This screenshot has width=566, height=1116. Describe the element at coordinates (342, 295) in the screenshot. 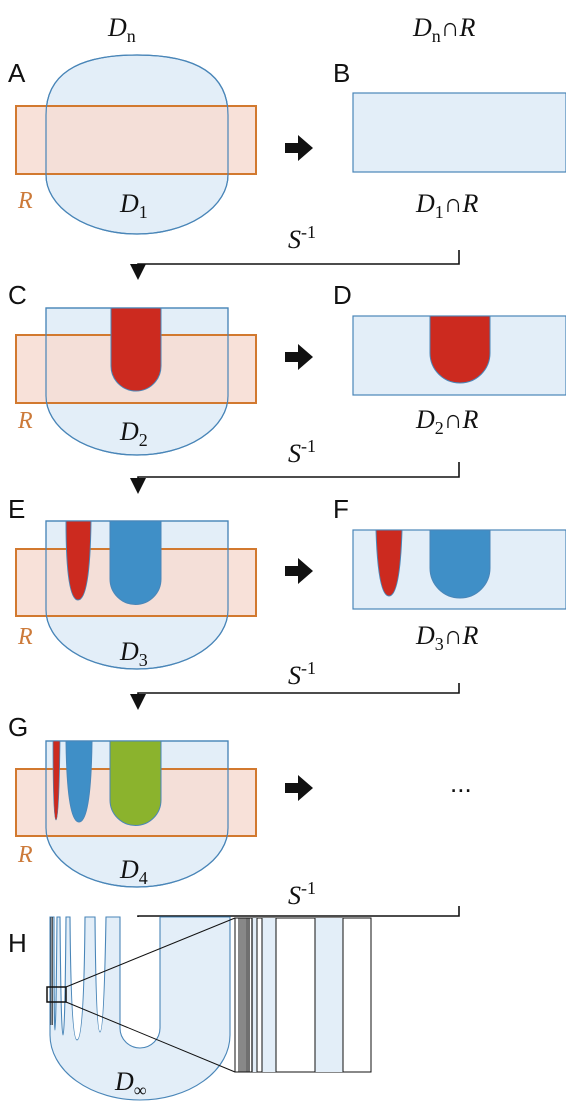

I see `panel-label-d: D` at that location.